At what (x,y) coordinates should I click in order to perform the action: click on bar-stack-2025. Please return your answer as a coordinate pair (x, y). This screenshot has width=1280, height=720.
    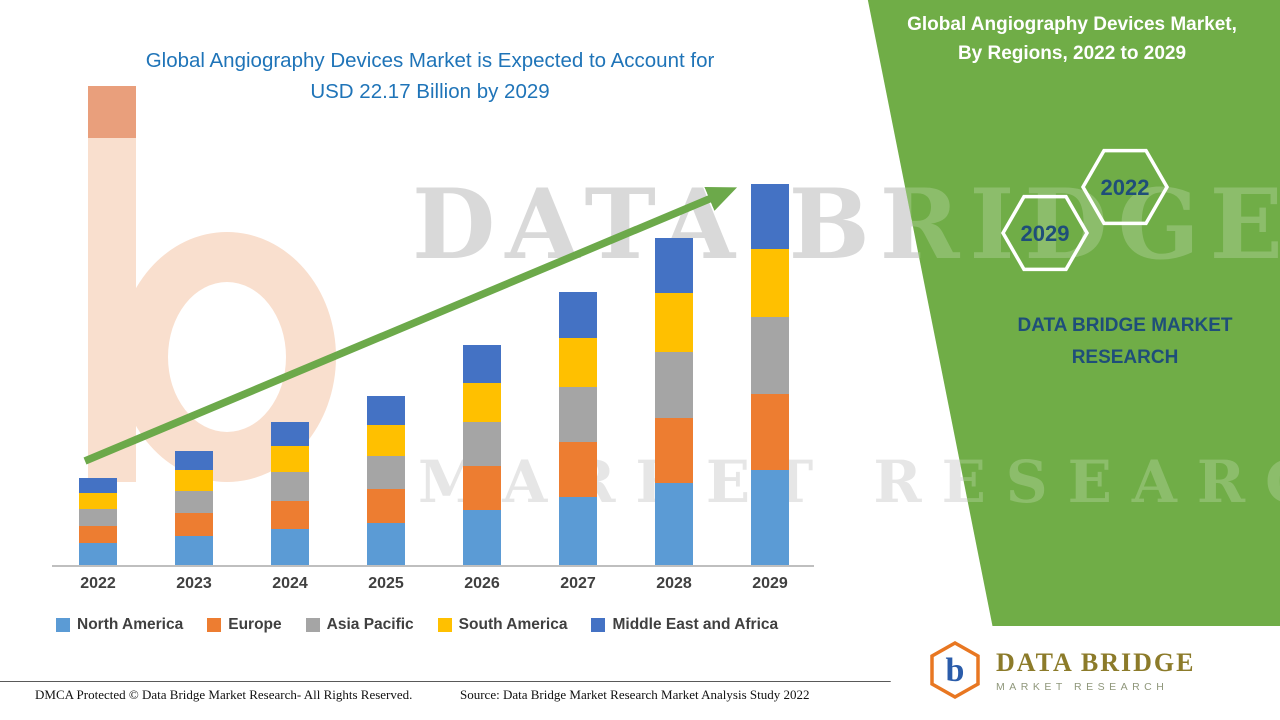
    Looking at the image, I should click on (386, 480).